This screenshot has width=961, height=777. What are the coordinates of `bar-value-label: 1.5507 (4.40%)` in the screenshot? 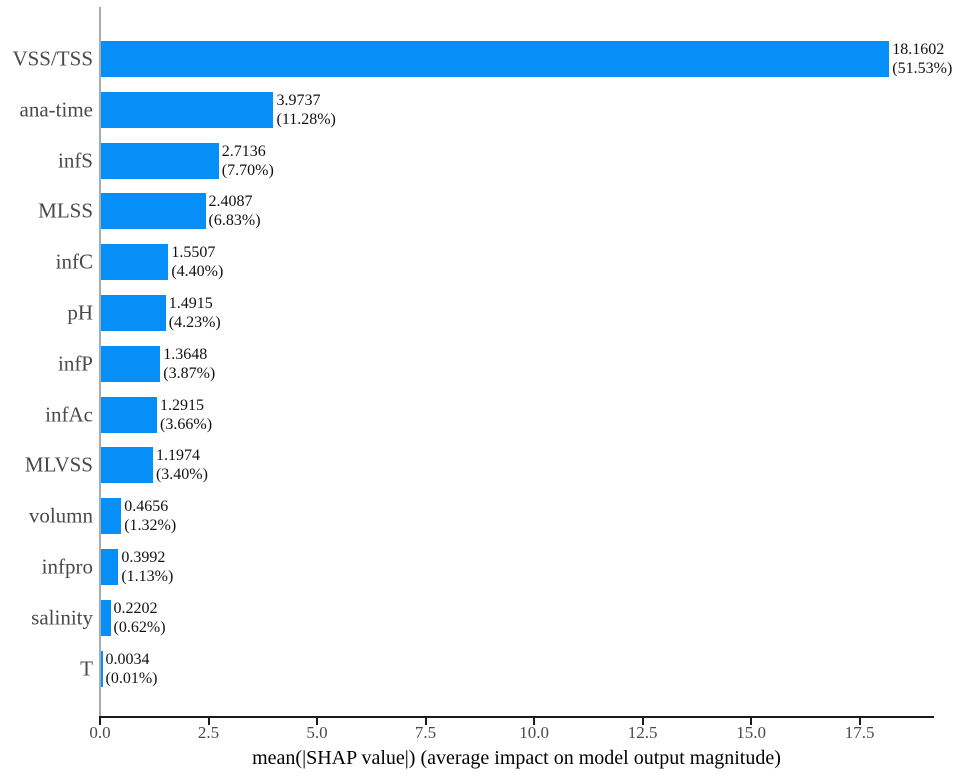 It's located at (197, 262).